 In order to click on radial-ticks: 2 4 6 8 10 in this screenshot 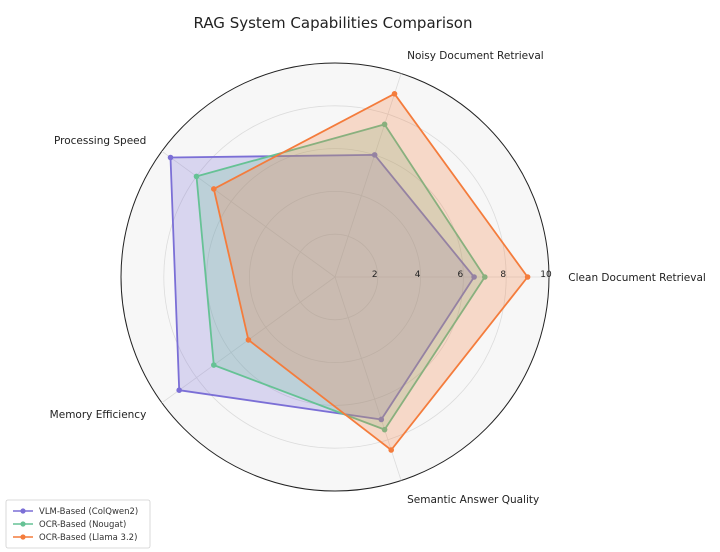, I will do `click(462, 275)`.